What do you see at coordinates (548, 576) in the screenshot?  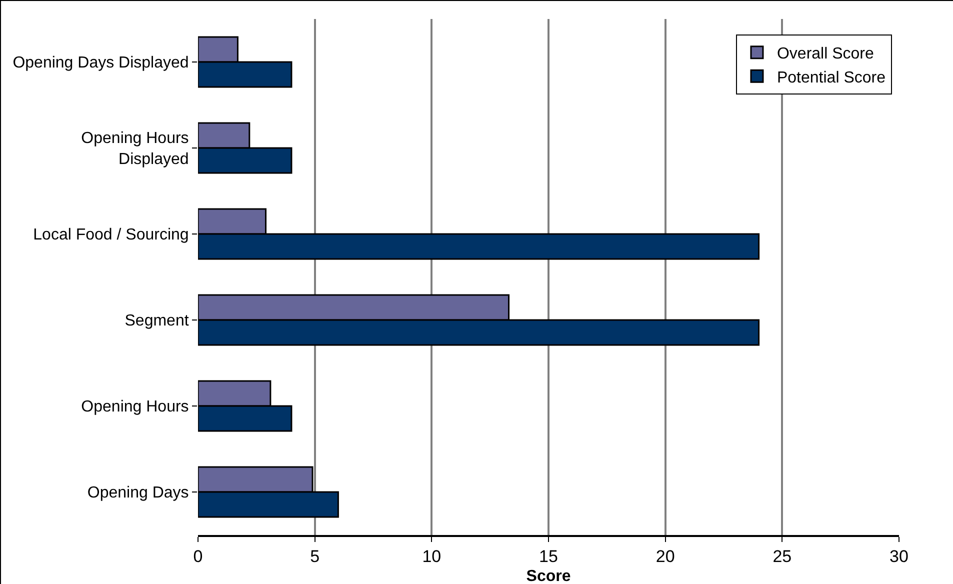 I see `x-axis-title: Score` at bounding box center [548, 576].